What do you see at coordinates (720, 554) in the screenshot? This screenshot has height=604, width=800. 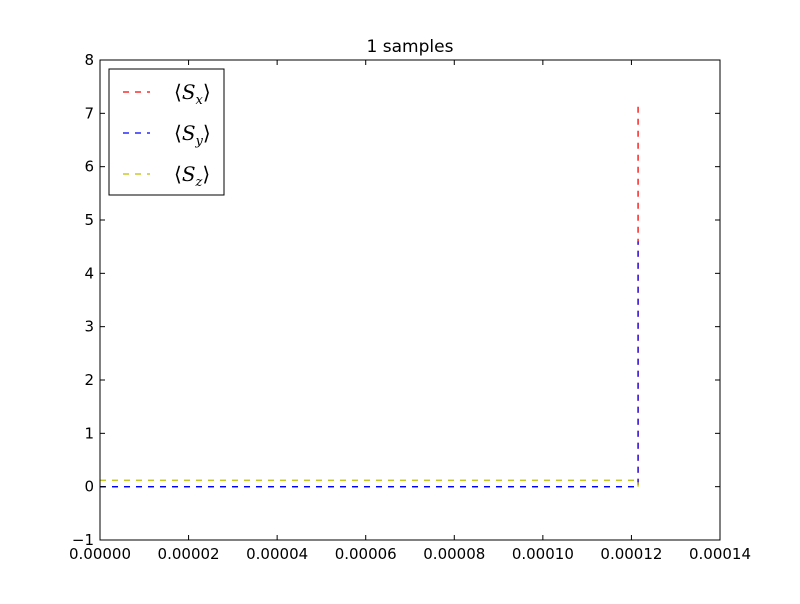 I see `x-tick-label: 0.00014` at bounding box center [720, 554].